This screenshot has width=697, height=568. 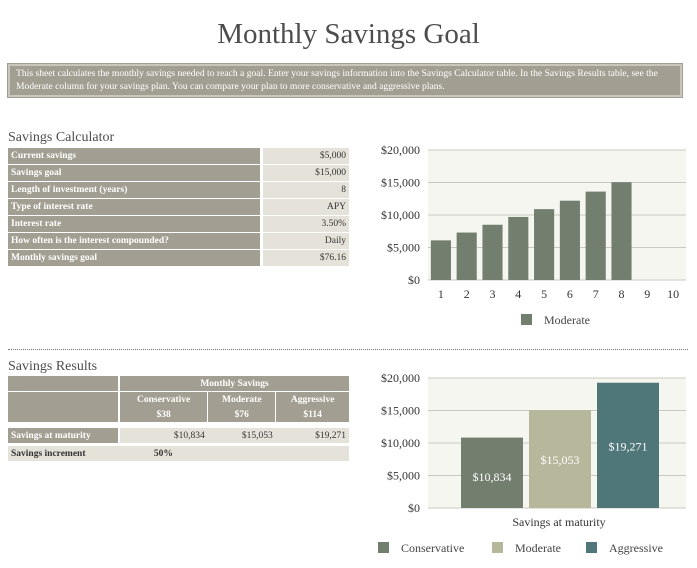 What do you see at coordinates (432, 548) in the screenshot?
I see `legend-label: Conservative` at bounding box center [432, 548].